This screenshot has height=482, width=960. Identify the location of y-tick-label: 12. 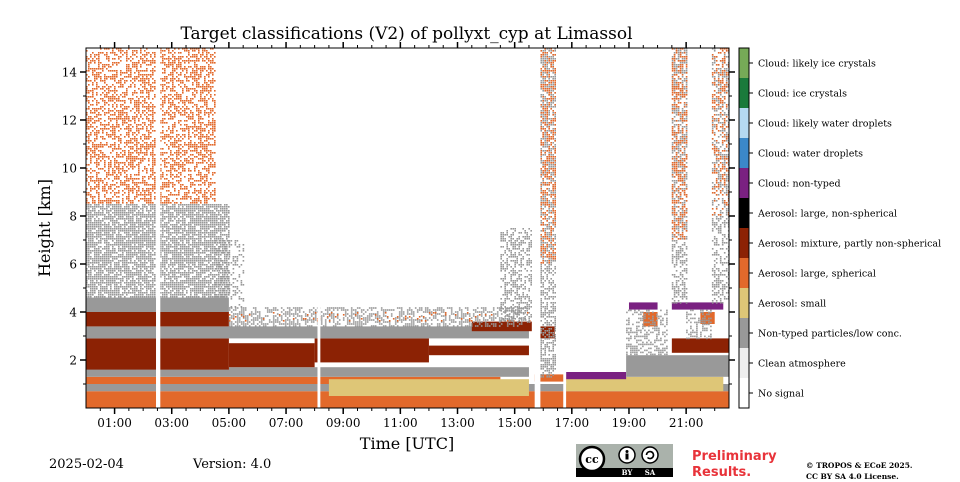
(69, 121).